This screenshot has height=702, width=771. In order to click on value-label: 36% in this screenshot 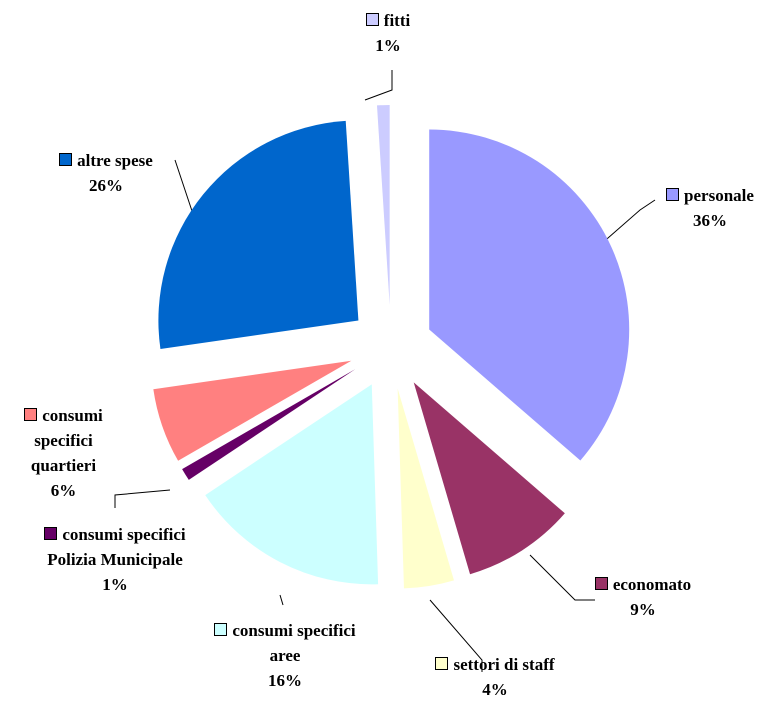, I will do `click(710, 220)`.